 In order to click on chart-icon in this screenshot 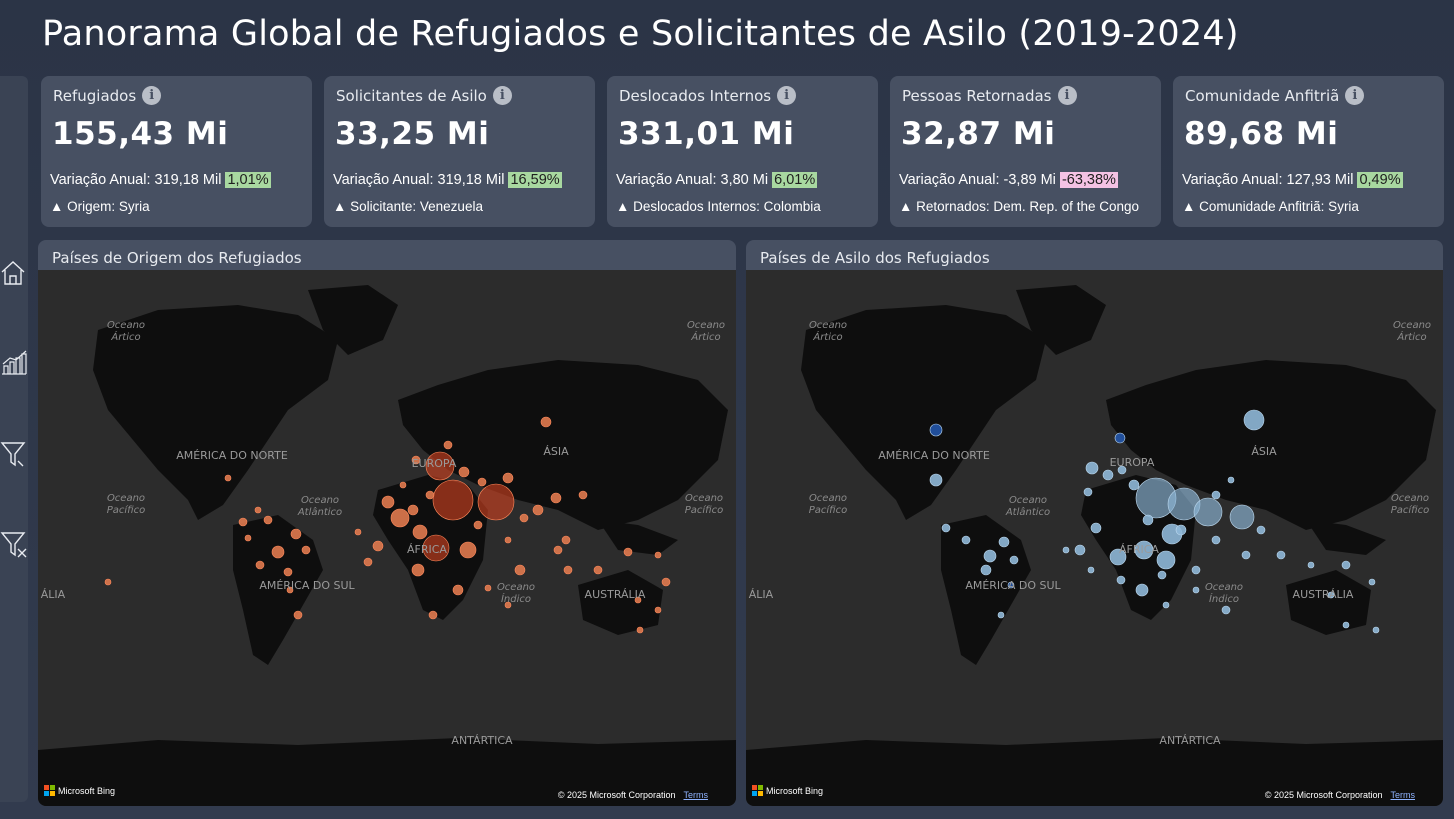, I will do `click(14, 363)`.